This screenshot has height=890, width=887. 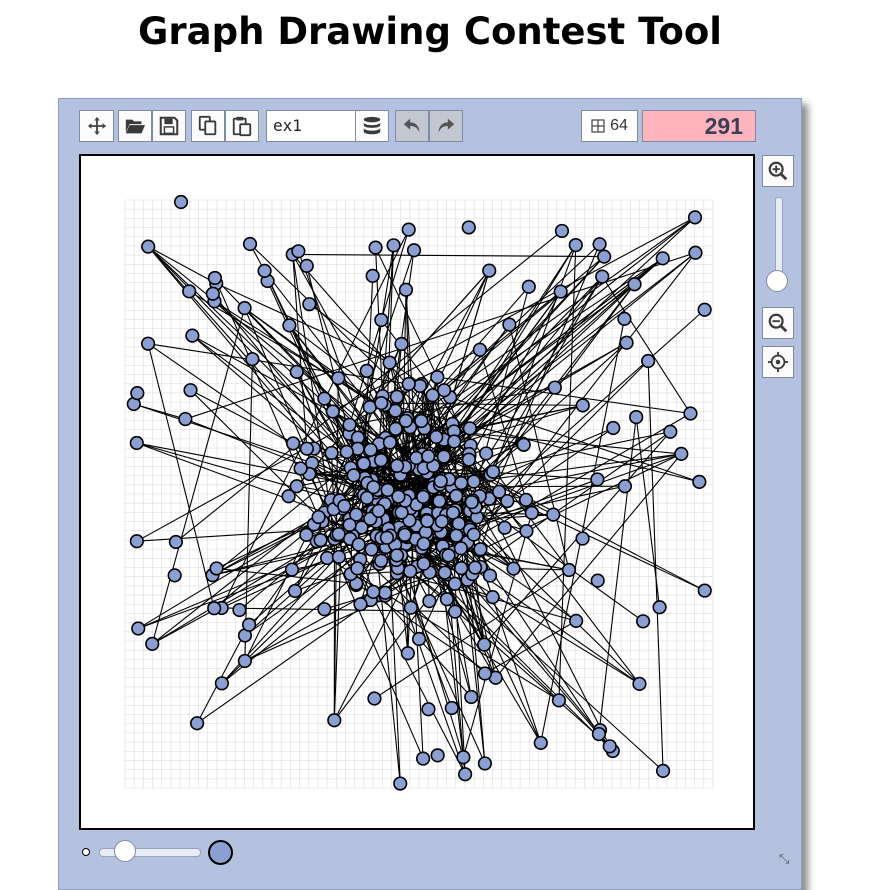 What do you see at coordinates (778, 323) in the screenshot?
I see `zoom-out-button` at bounding box center [778, 323].